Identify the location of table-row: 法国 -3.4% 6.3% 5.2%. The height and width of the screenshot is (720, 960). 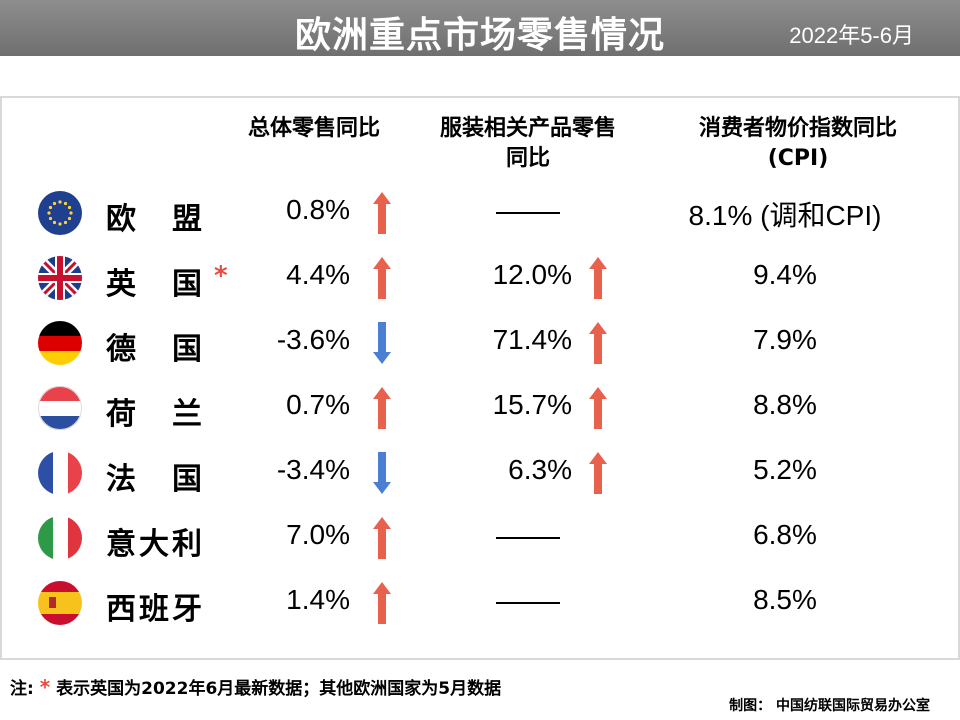
(480, 473).